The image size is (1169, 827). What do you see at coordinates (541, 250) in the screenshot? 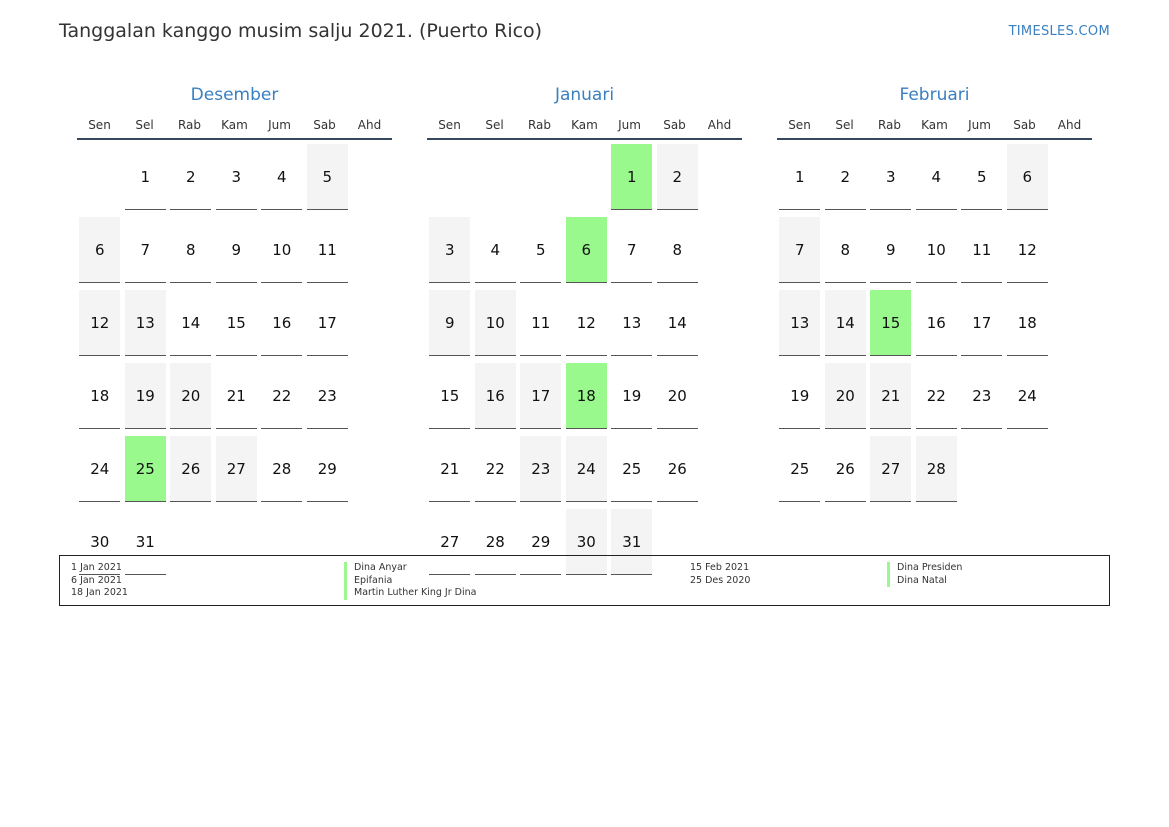
I see `day-cell: 5` at bounding box center [541, 250].